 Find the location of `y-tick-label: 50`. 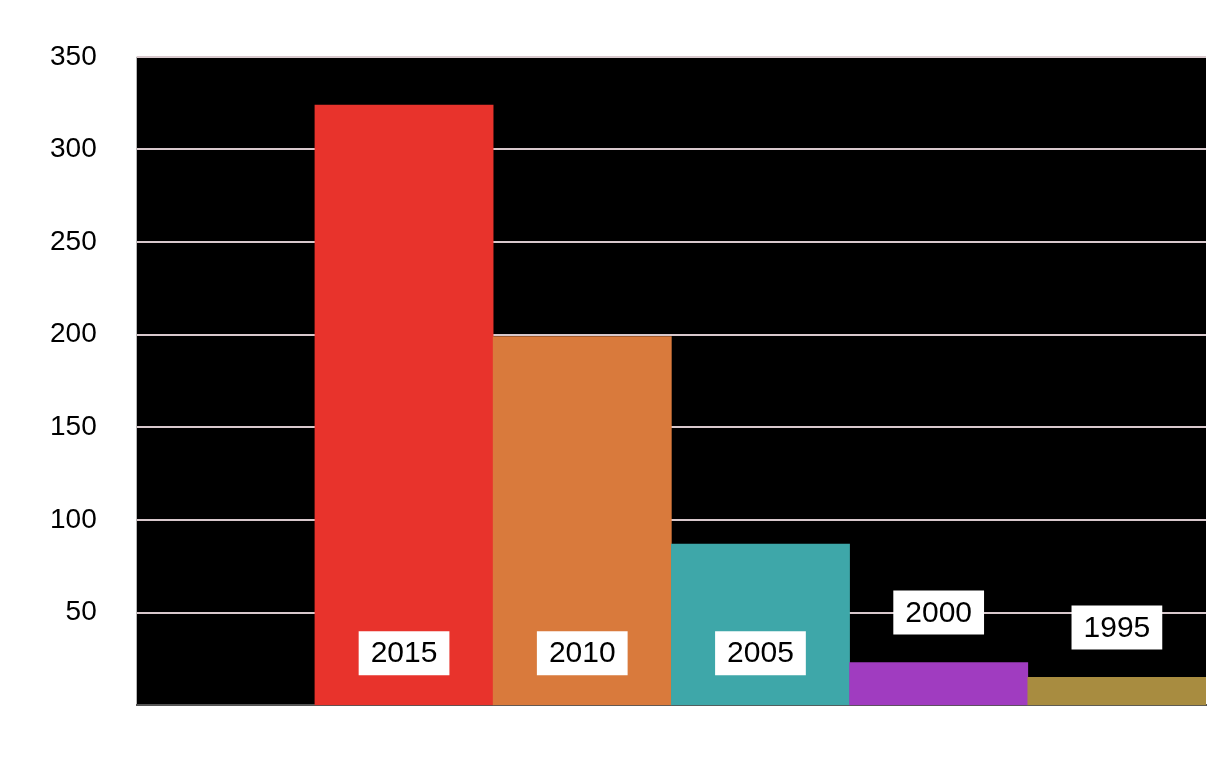

y-tick-label: 50 is located at coordinates (81, 611).